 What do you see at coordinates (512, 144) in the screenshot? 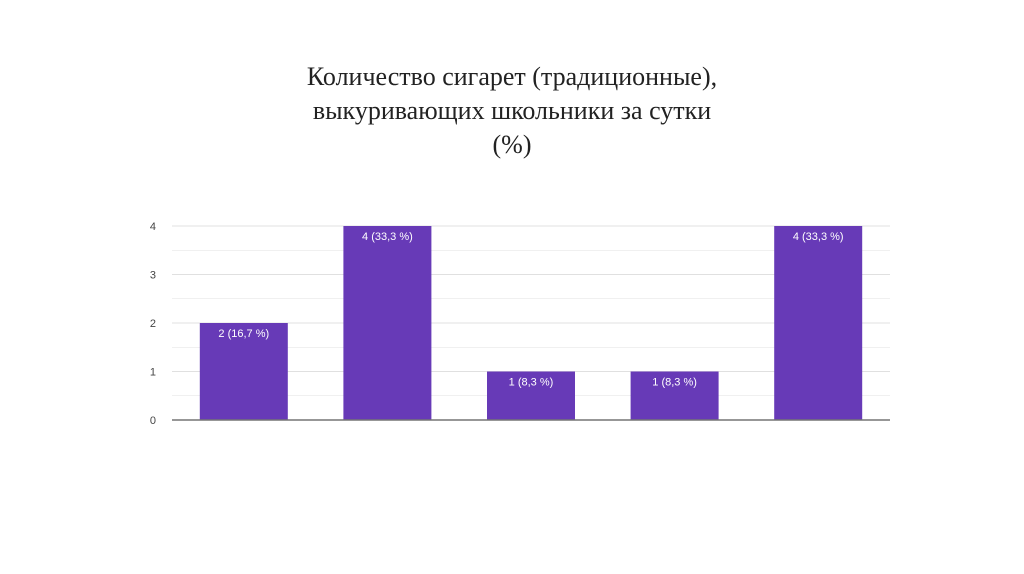
I see `chart-title-line-3: (%)` at bounding box center [512, 144].